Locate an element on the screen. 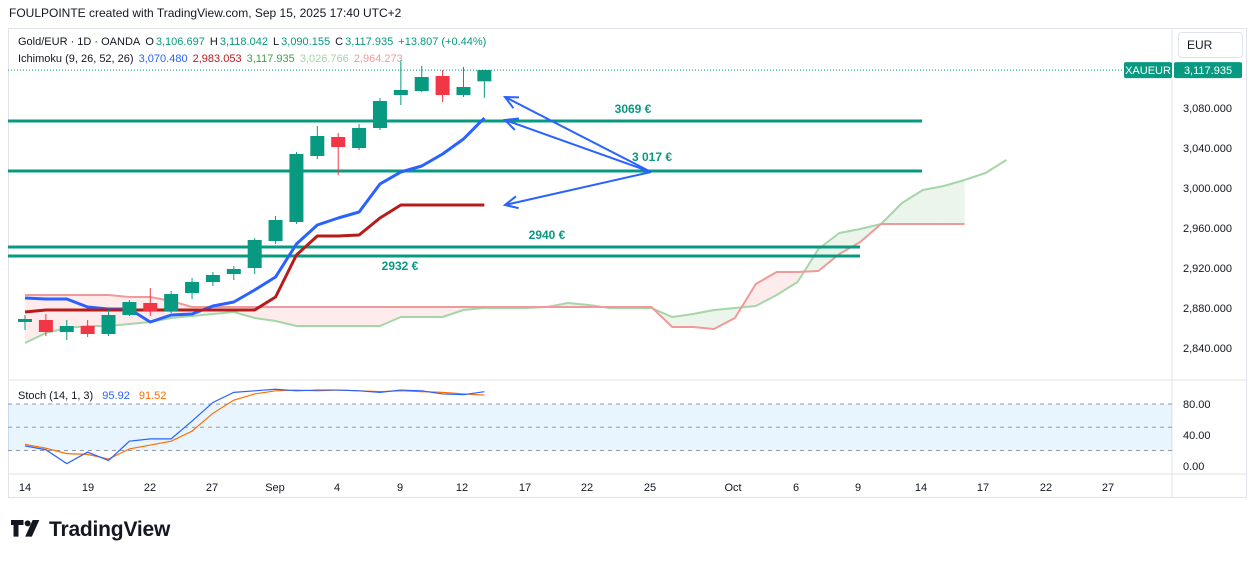 Image resolution: width=1257 pixels, height=561 pixels. stoch-axis-tick: 40.00 is located at coordinates (1197, 436).